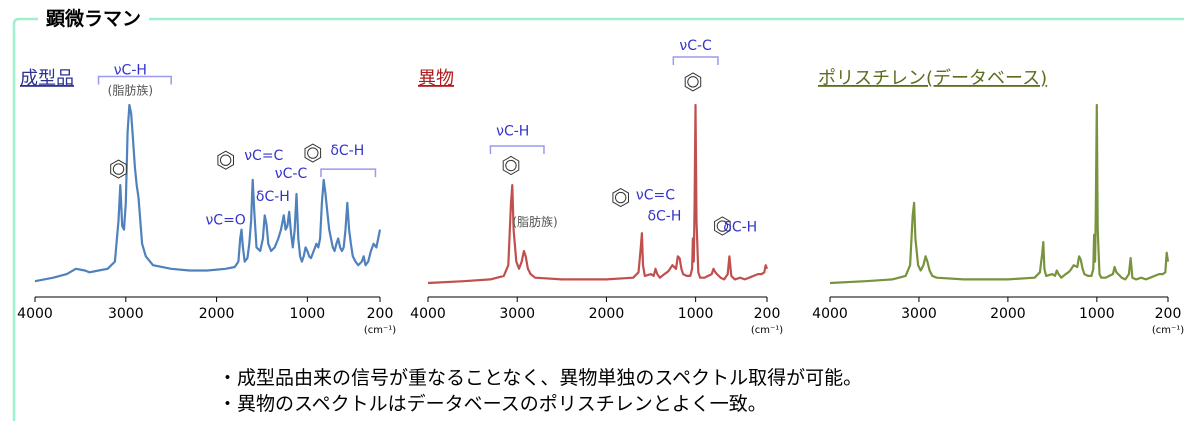 Image resolution: width=1184 pixels, height=421 pixels. What do you see at coordinates (932, 78) in the screenshot?
I see `chart-title: ポリスチレン(データベース)` at bounding box center [932, 78].